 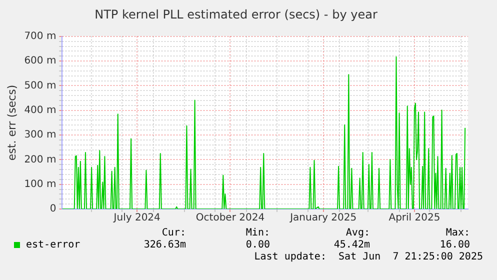 What do you see at coordinates (323, 218) in the screenshot?
I see `x-tick-label: January 2025` at bounding box center [323, 218].